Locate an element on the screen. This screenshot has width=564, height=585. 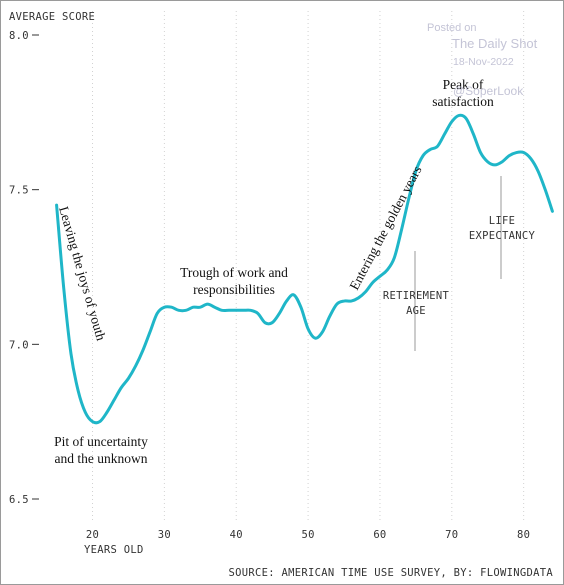
annotation-peak-line-1: Peak of is located at coordinates (463, 84).